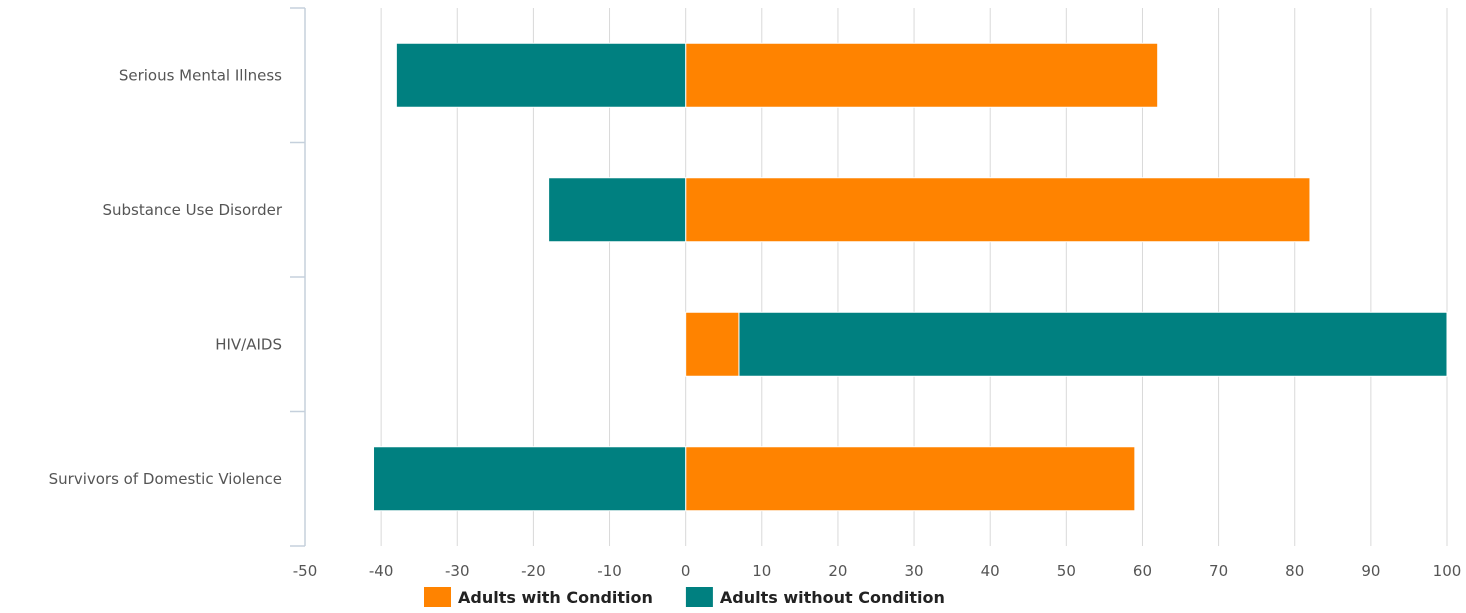 The height and width of the screenshot is (613, 1466). What do you see at coordinates (192, 210) in the screenshot?
I see `category-label: Substance Use Disorder` at bounding box center [192, 210].